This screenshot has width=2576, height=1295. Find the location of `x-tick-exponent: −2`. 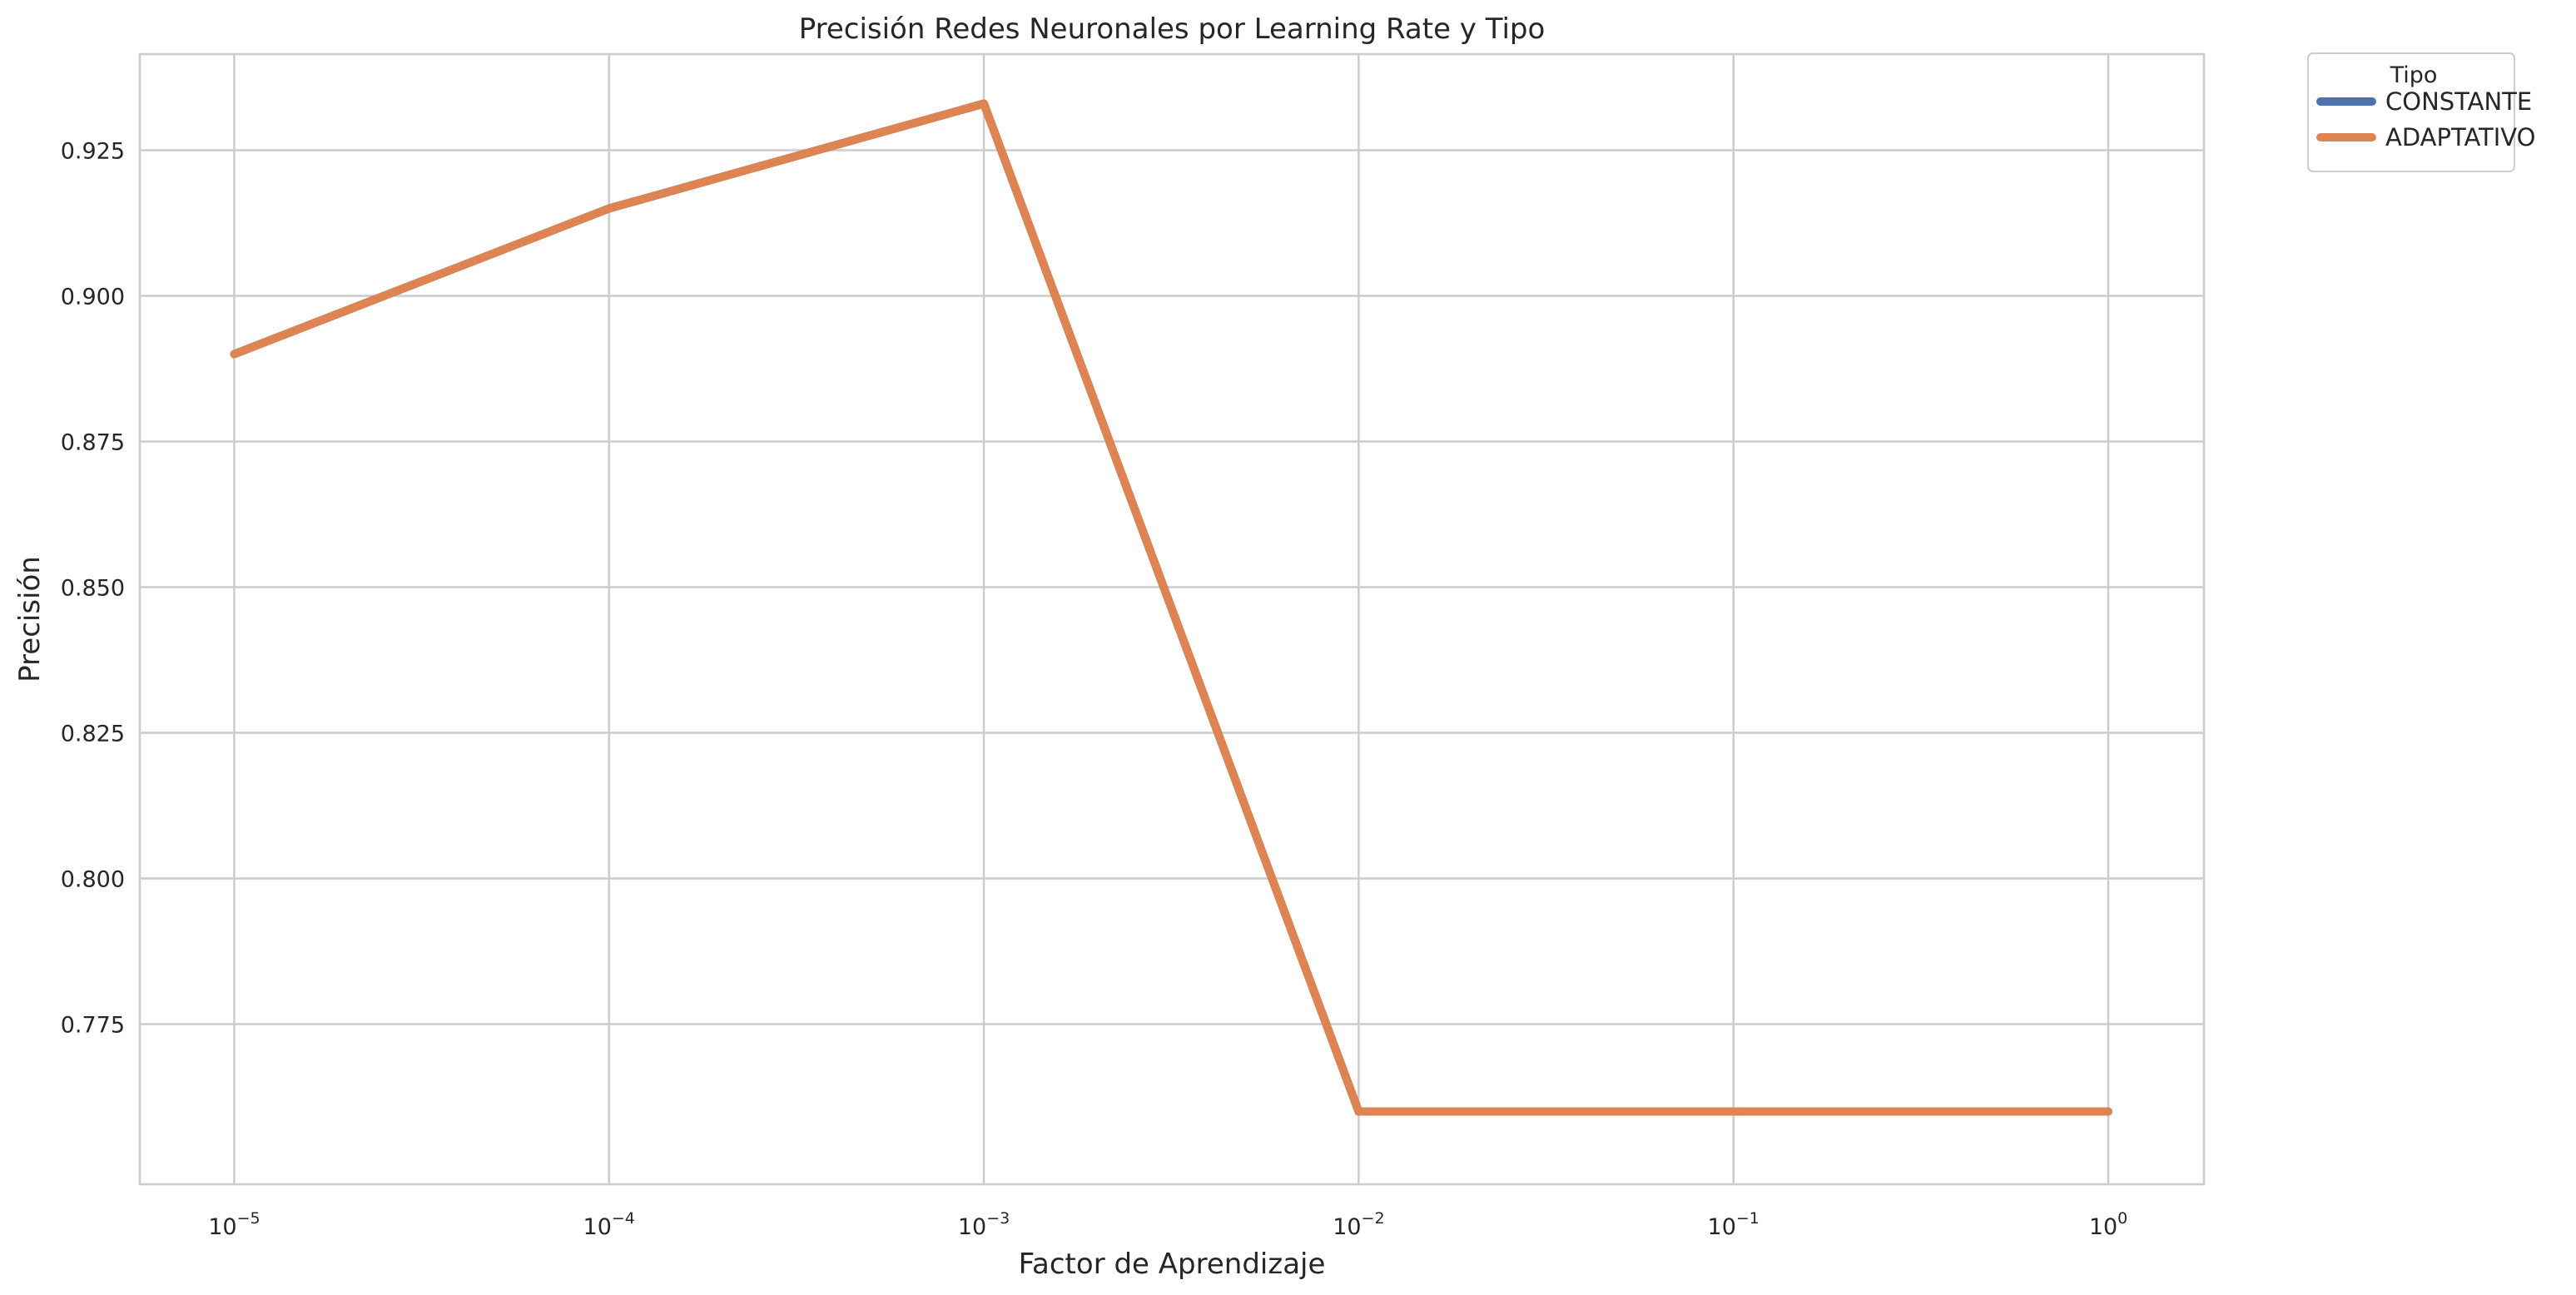

x-tick-exponent: −2 is located at coordinates (1373, 1218).